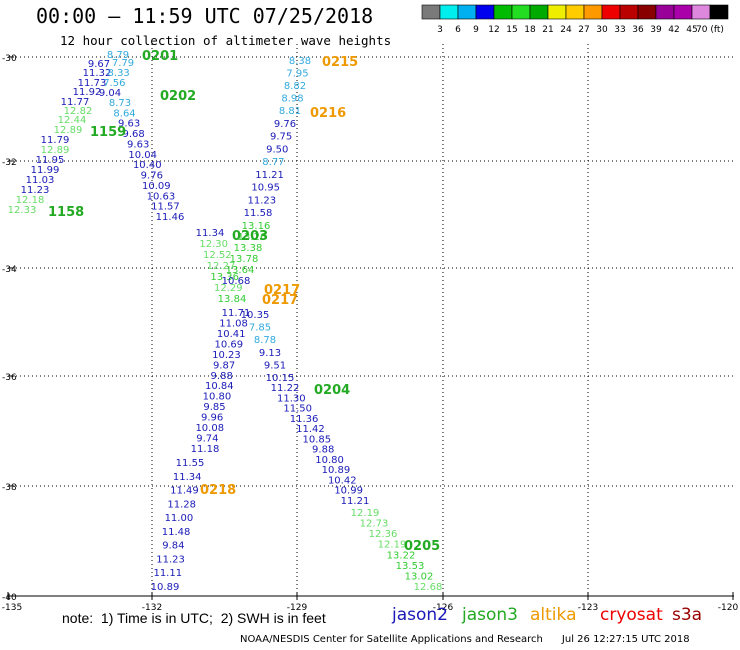 The height and width of the screenshot is (650, 740). What do you see at coordinates (207, 439) in the screenshot?
I see `wave-height-value: 9.74` at bounding box center [207, 439].